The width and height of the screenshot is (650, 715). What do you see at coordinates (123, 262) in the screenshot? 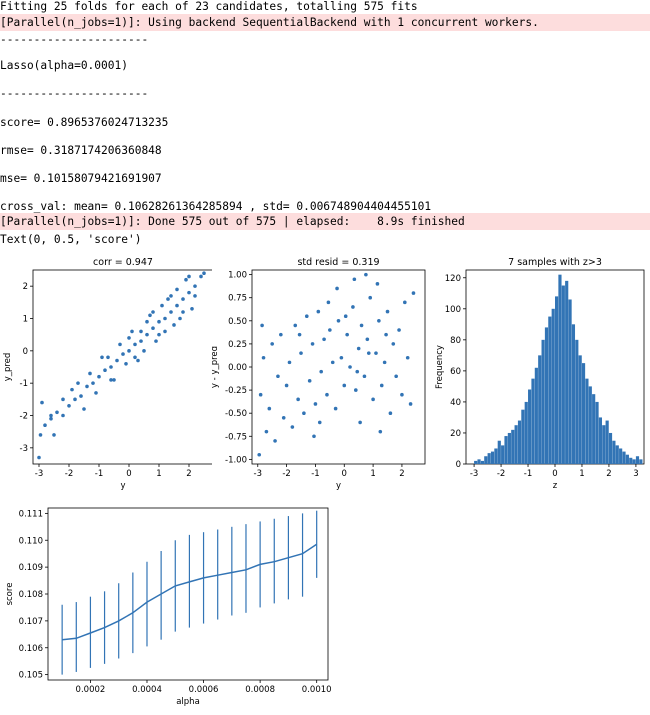
I see `chart-title: corr = 0.947` at bounding box center [123, 262].